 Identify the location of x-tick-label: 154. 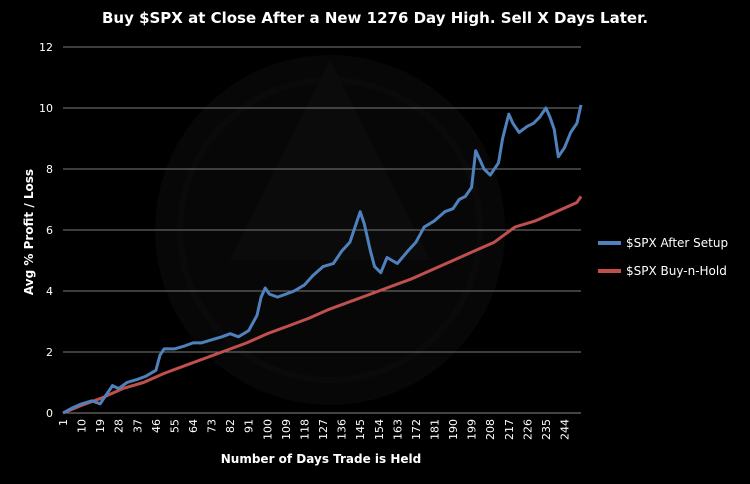
(379, 429).